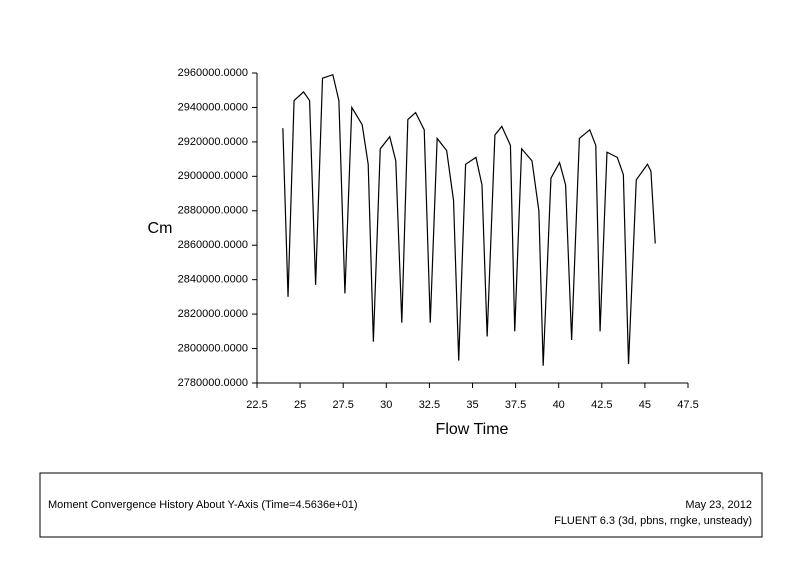  What do you see at coordinates (256, 405) in the screenshot?
I see `x-tick-label: 22.5` at bounding box center [256, 405].